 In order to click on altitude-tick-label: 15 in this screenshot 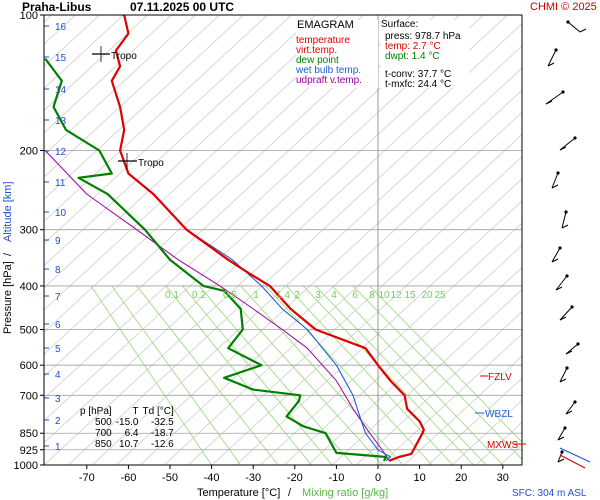, I will do `click(61, 58)`.